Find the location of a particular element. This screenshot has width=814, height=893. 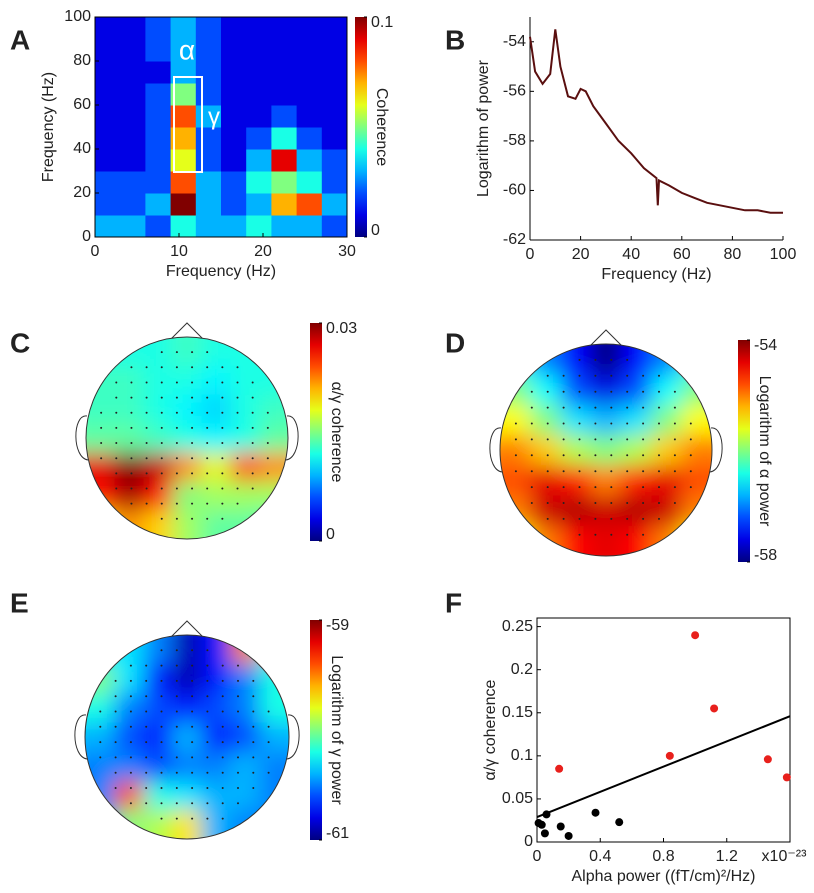

ear is located at coordinates (82, 438).